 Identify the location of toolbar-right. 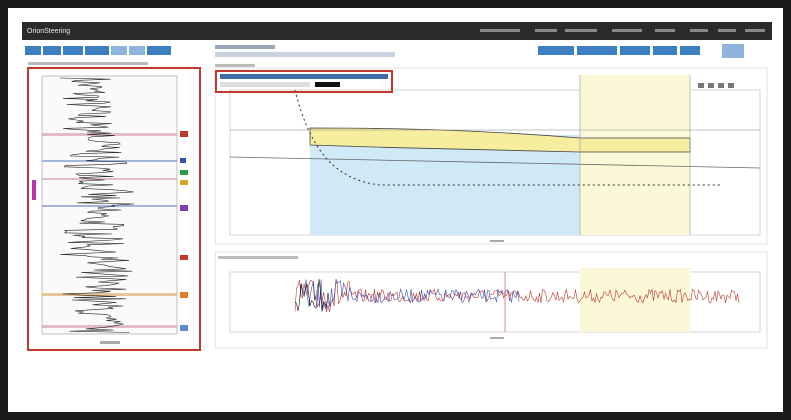
(641, 51).